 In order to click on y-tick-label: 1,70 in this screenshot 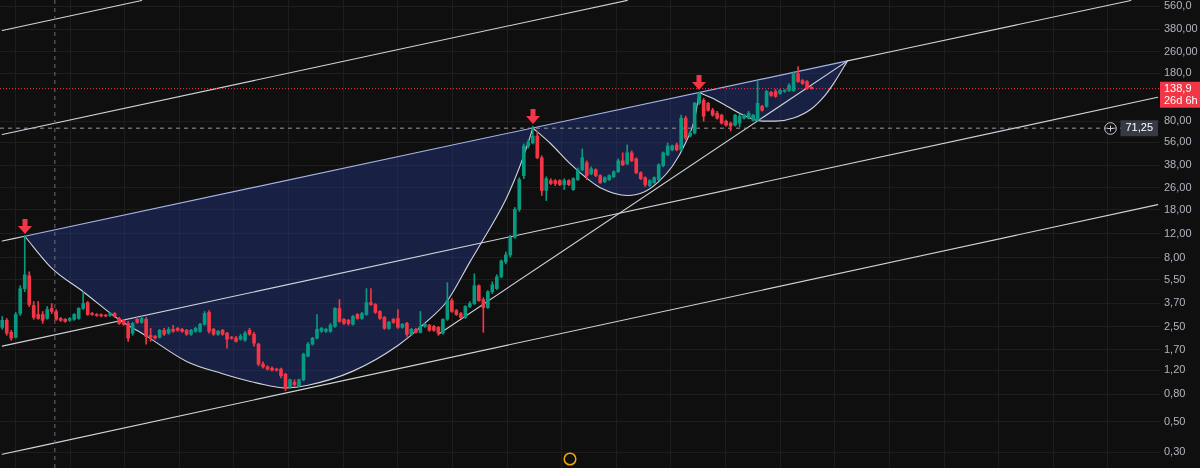, I will do `click(1175, 348)`.